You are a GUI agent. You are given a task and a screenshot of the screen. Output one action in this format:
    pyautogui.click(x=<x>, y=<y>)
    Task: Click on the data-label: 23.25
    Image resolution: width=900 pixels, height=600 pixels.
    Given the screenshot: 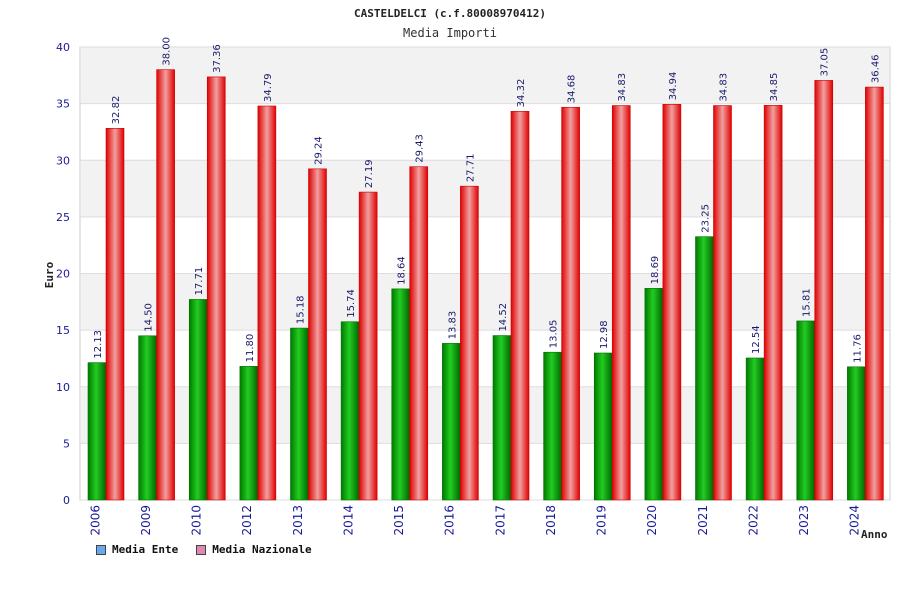 What is the action you would take?
    pyautogui.click(x=706, y=218)
    